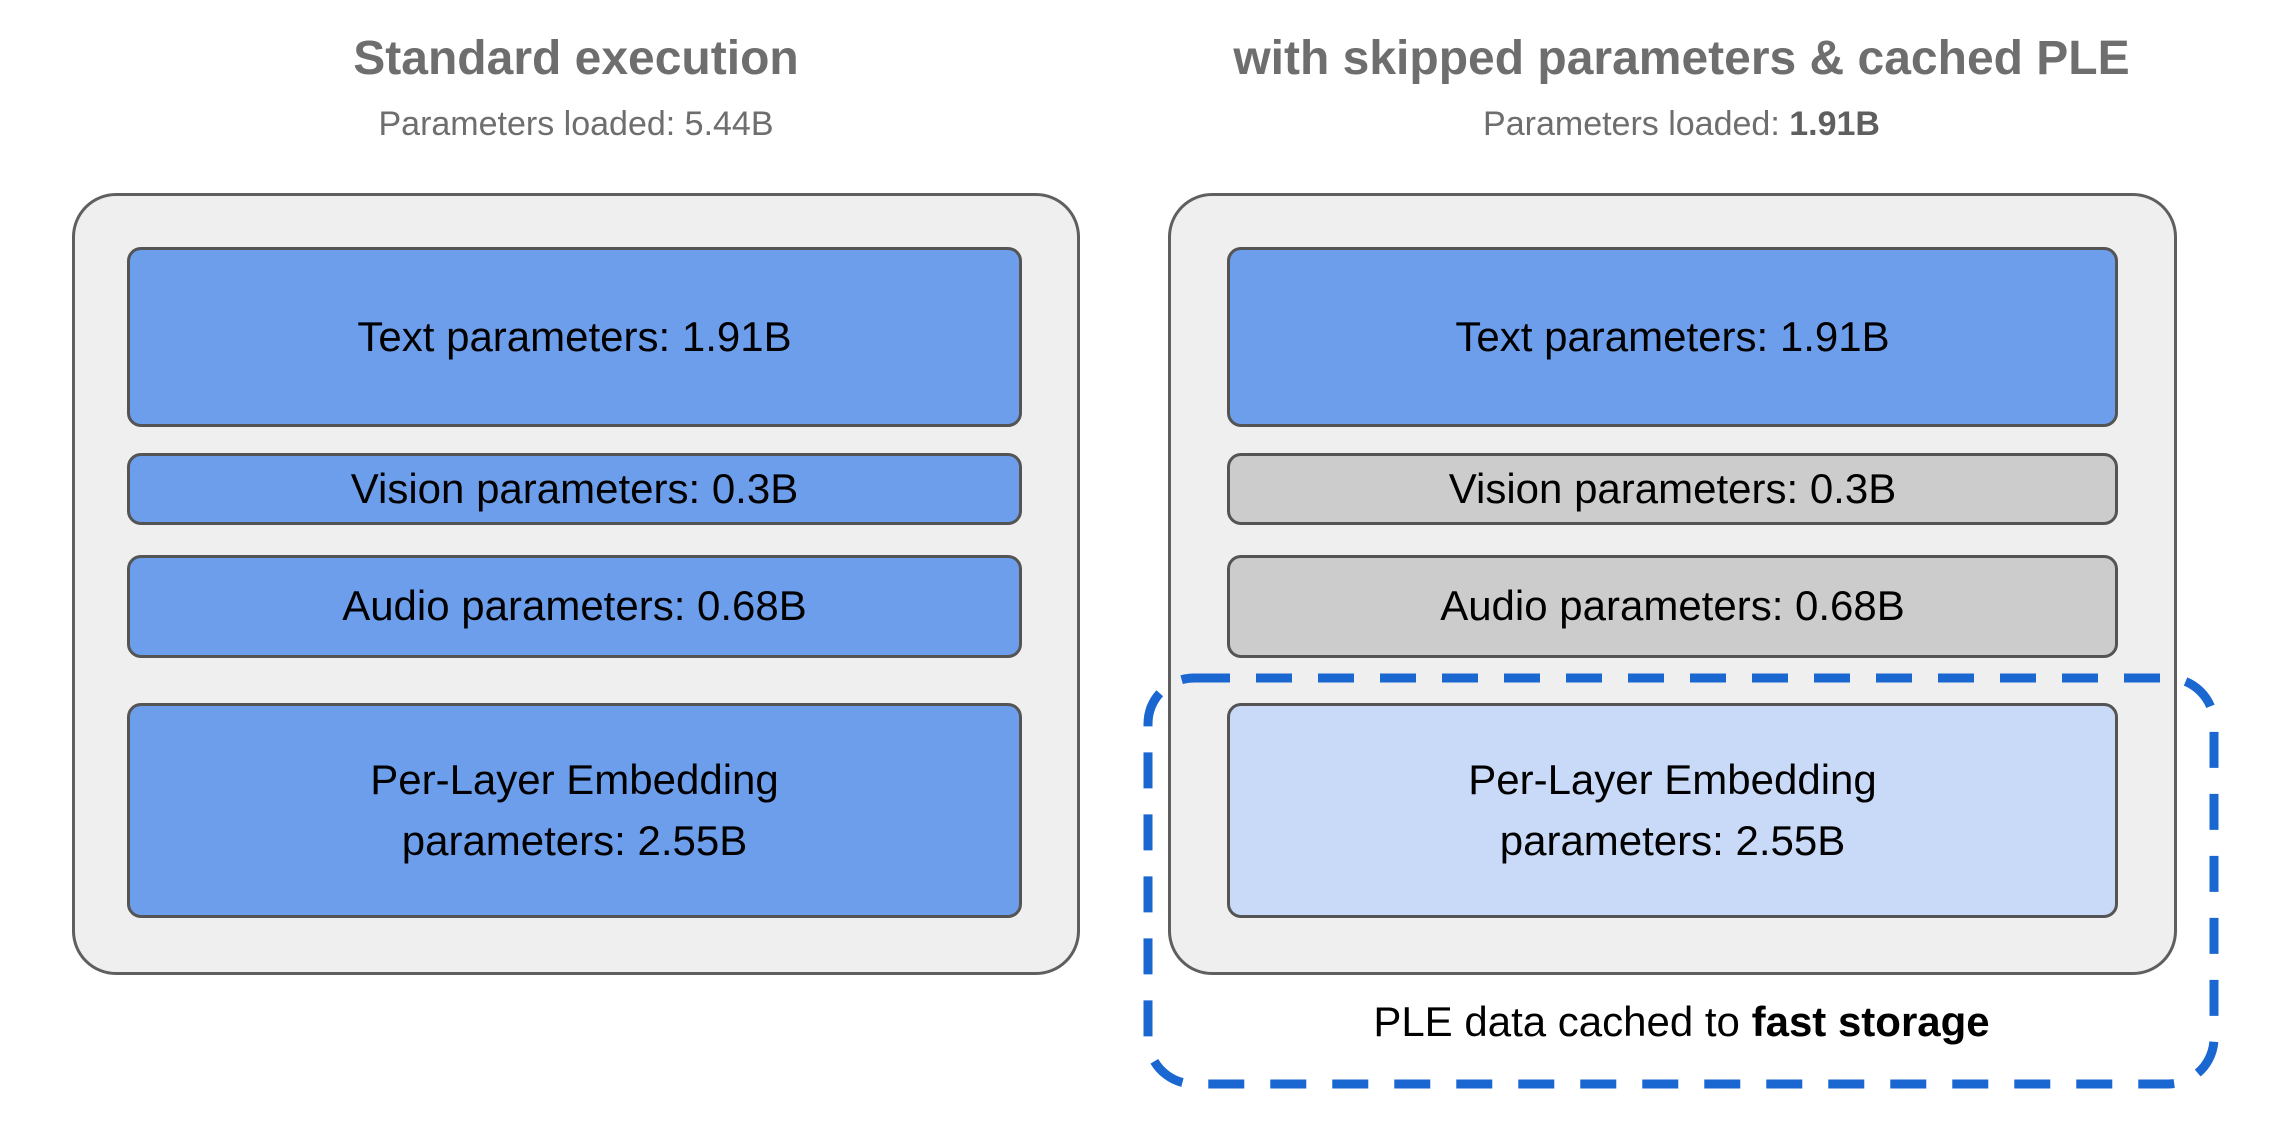 Image resolution: width=2286 pixels, height=1134 pixels. I want to click on left-ple-parameters-label: Per-Layer Embedding parameters: 2.55B, so click(574, 809).